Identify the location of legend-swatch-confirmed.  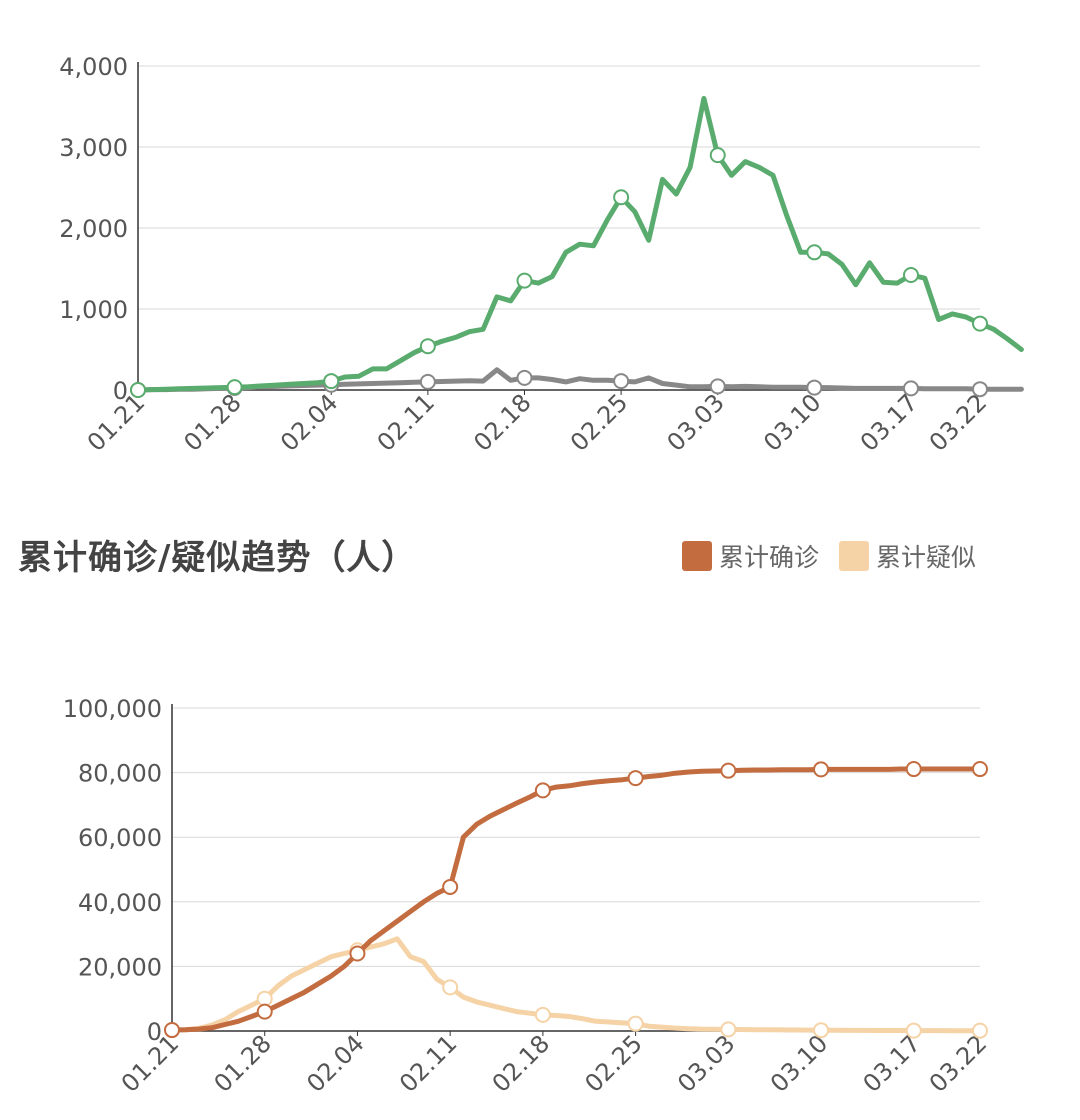
(697, 556).